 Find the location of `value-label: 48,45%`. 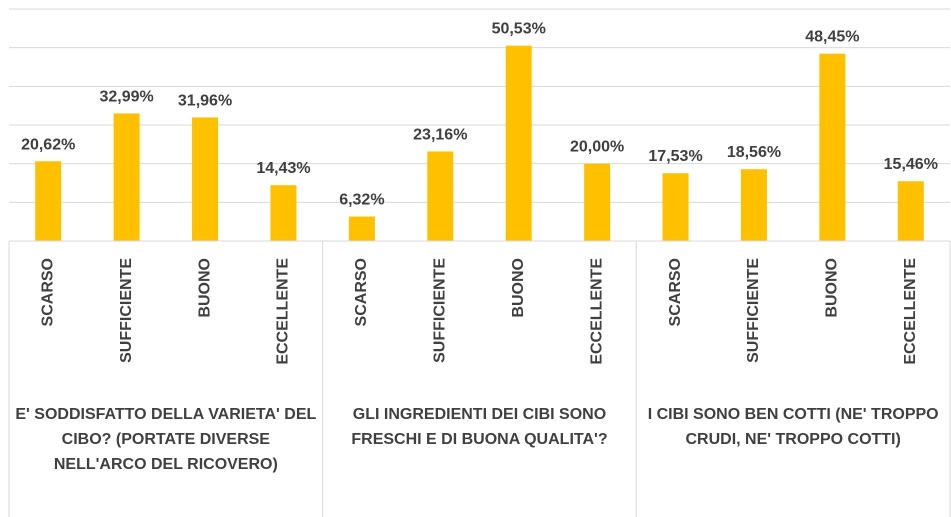

value-label: 48,45% is located at coordinates (832, 37).